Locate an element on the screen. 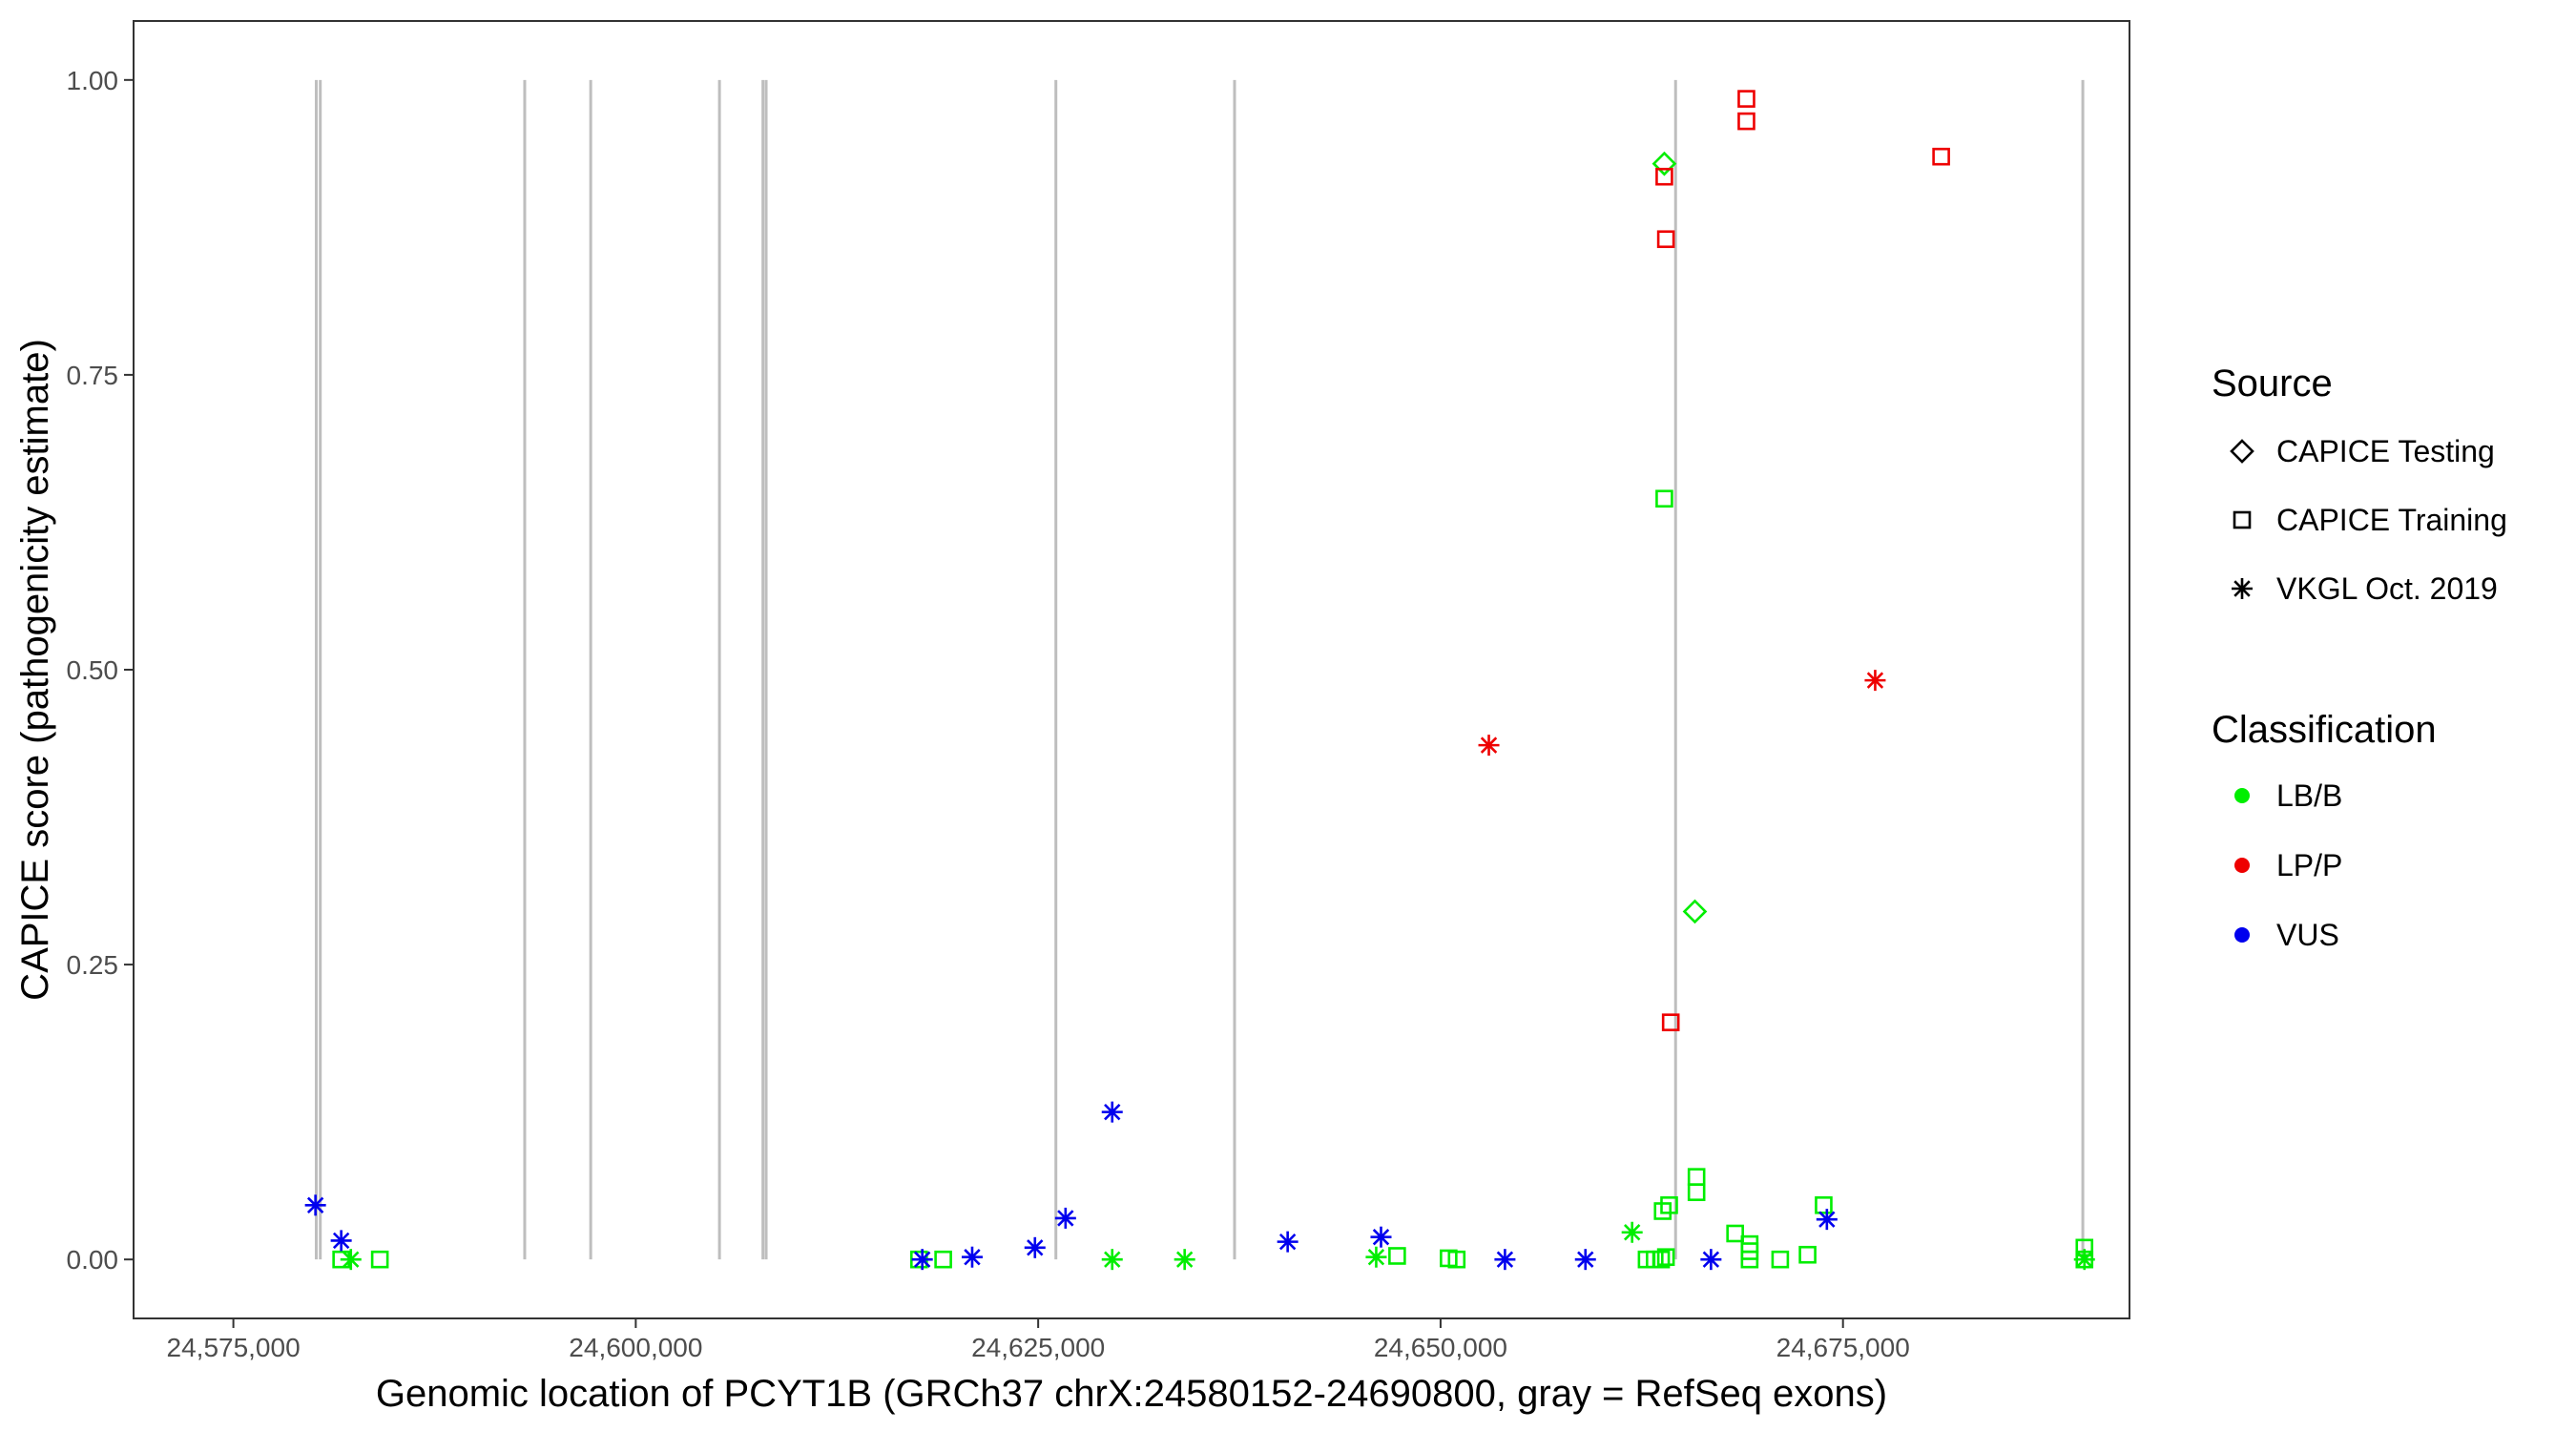 Image resolution: width=2576 pixels, height=1431 pixels. legend-classification-title: Classification is located at coordinates (2324, 730).